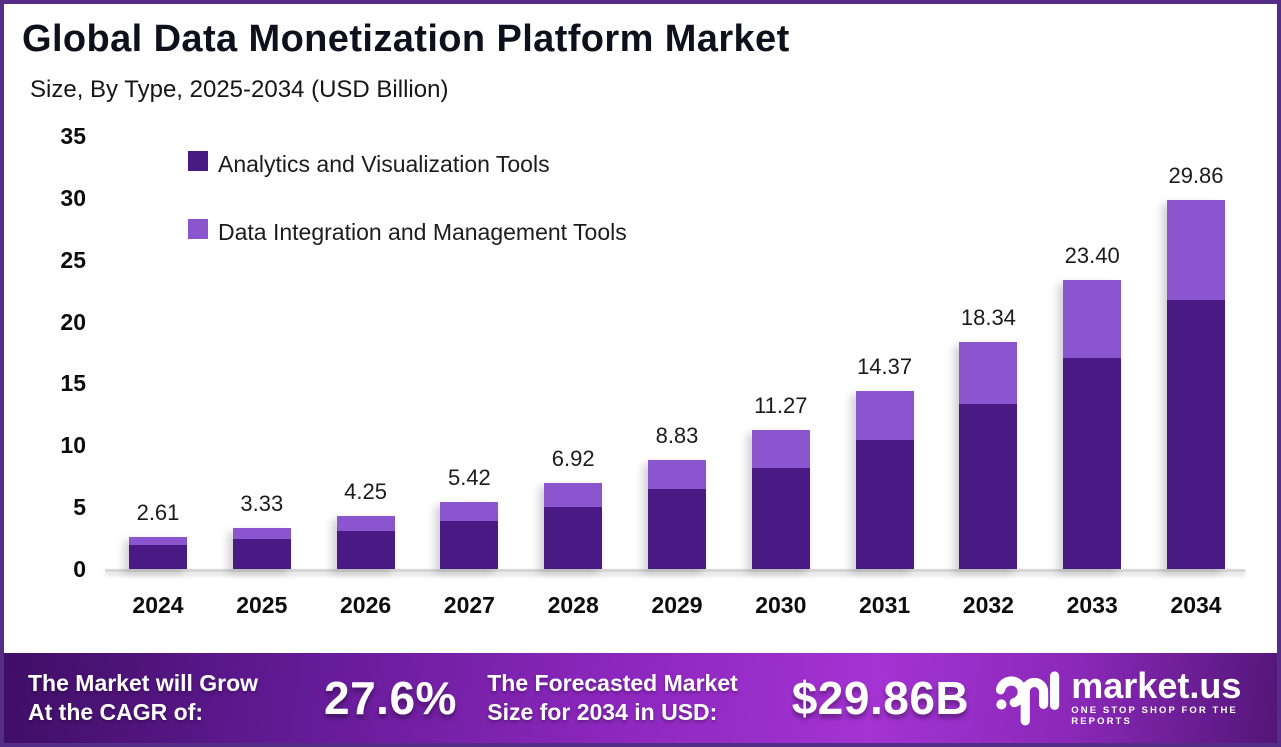 This screenshot has width=1281, height=747. Describe the element at coordinates (573, 605) in the screenshot. I see `x-tick-label-2028: 2028` at that location.